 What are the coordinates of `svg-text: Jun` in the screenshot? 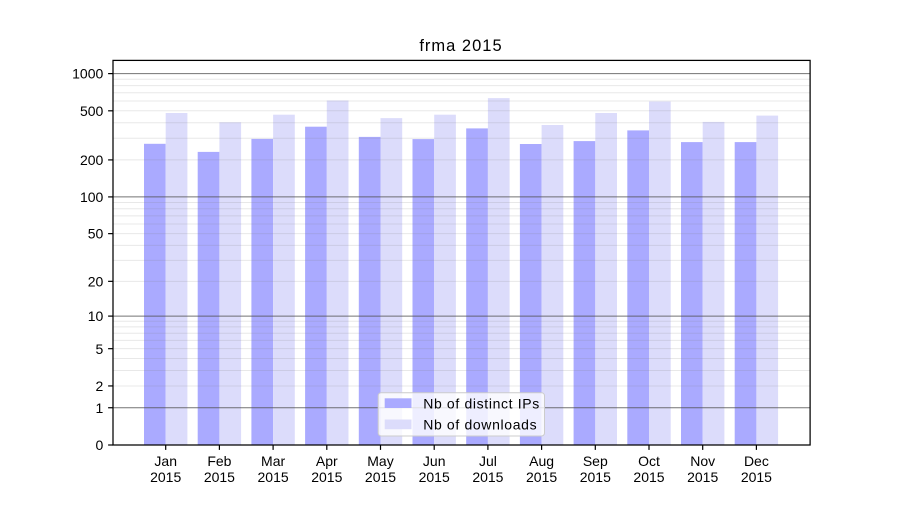 It's located at (434, 461).